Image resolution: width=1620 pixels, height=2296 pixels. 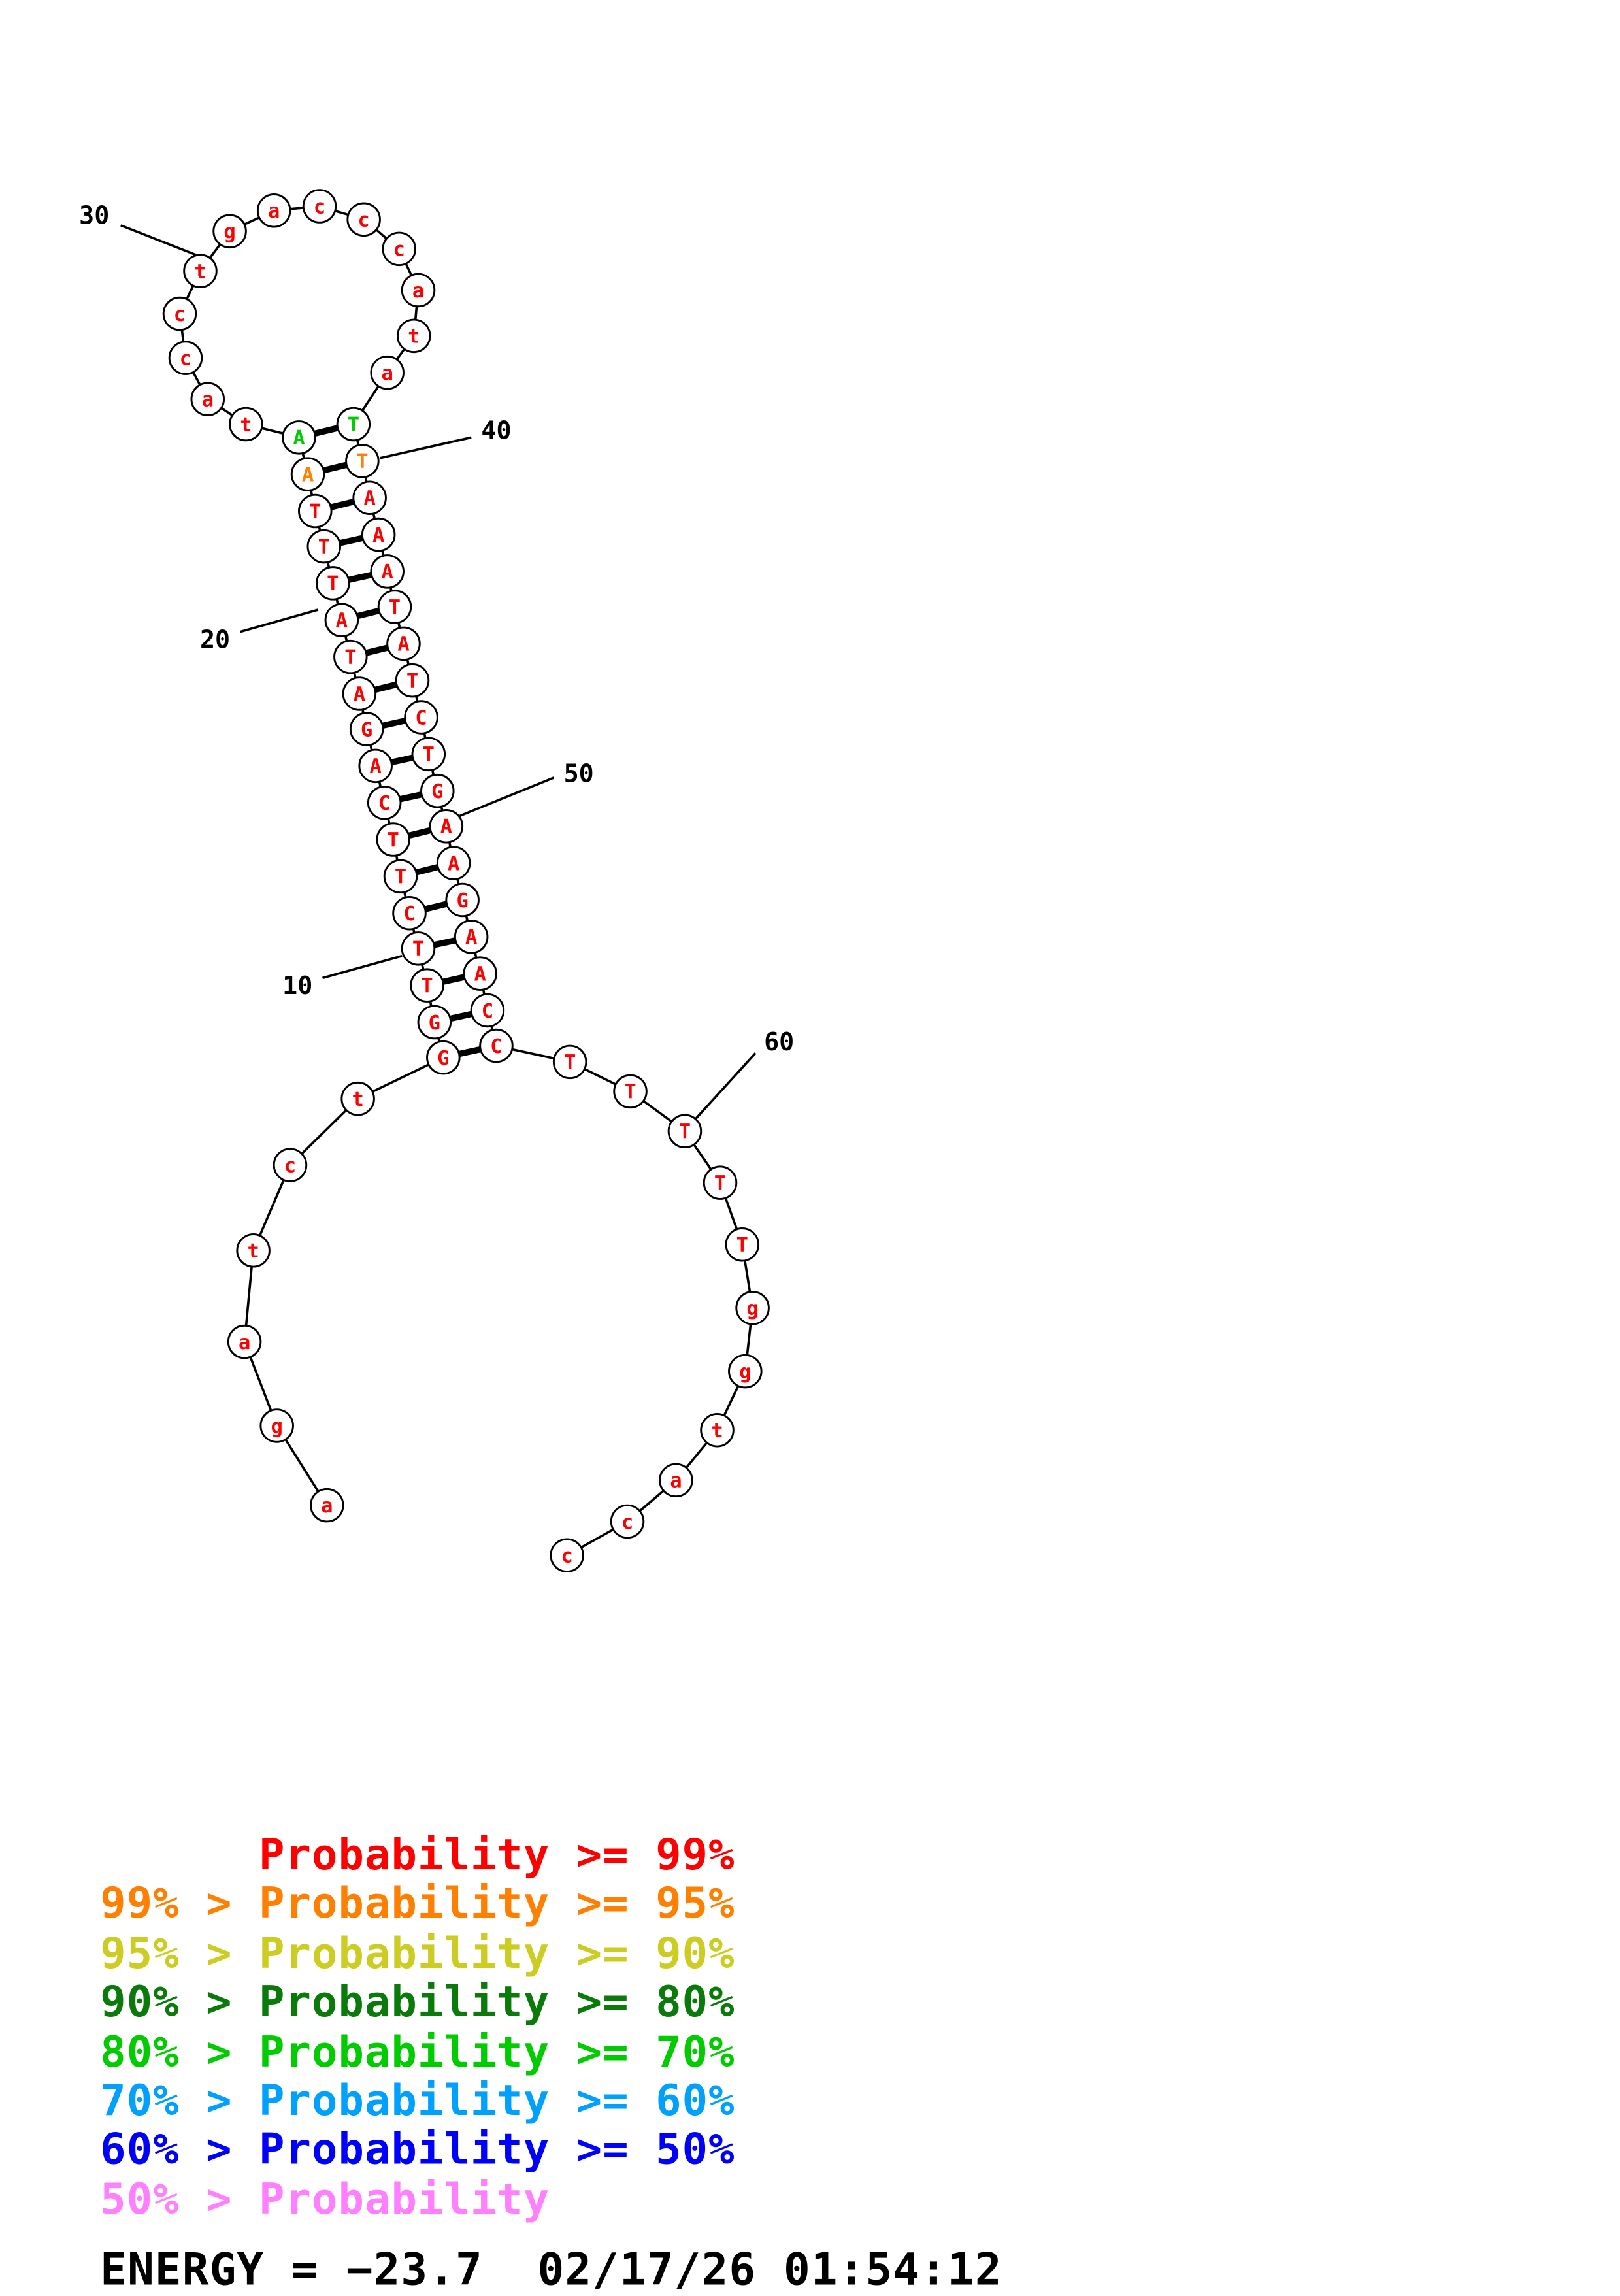 I want to click on energy-line: ENERGY = −23.7 02/17/26 01:54:12, so click(x=551, y=2270).